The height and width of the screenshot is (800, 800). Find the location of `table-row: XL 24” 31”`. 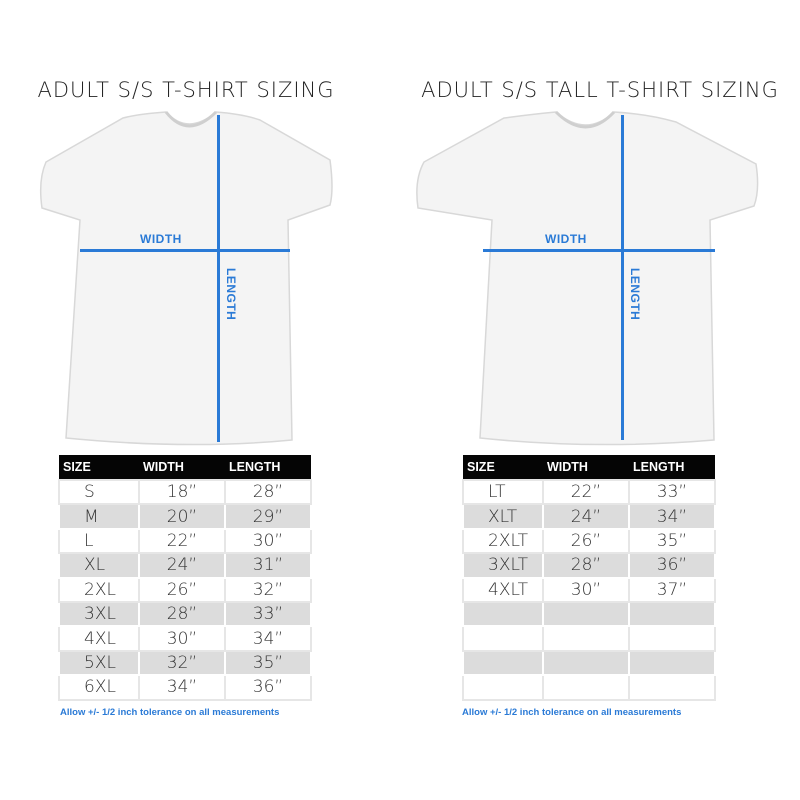

table-row: XL 24” 31” is located at coordinates (185, 565).